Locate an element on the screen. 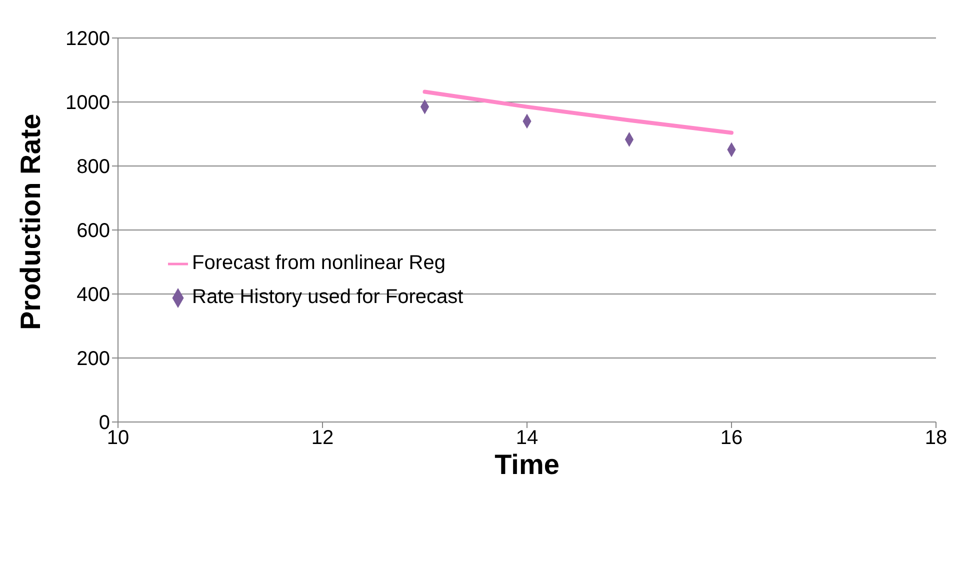 The height and width of the screenshot is (579, 961). y-tick-label: 600 is located at coordinates (93, 231).